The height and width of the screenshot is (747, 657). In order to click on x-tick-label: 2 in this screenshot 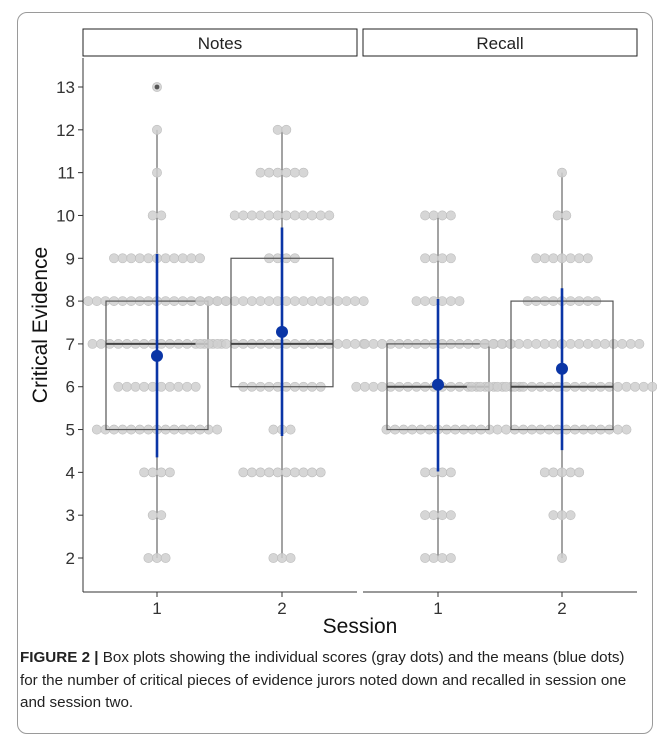, I will do `click(561, 608)`.